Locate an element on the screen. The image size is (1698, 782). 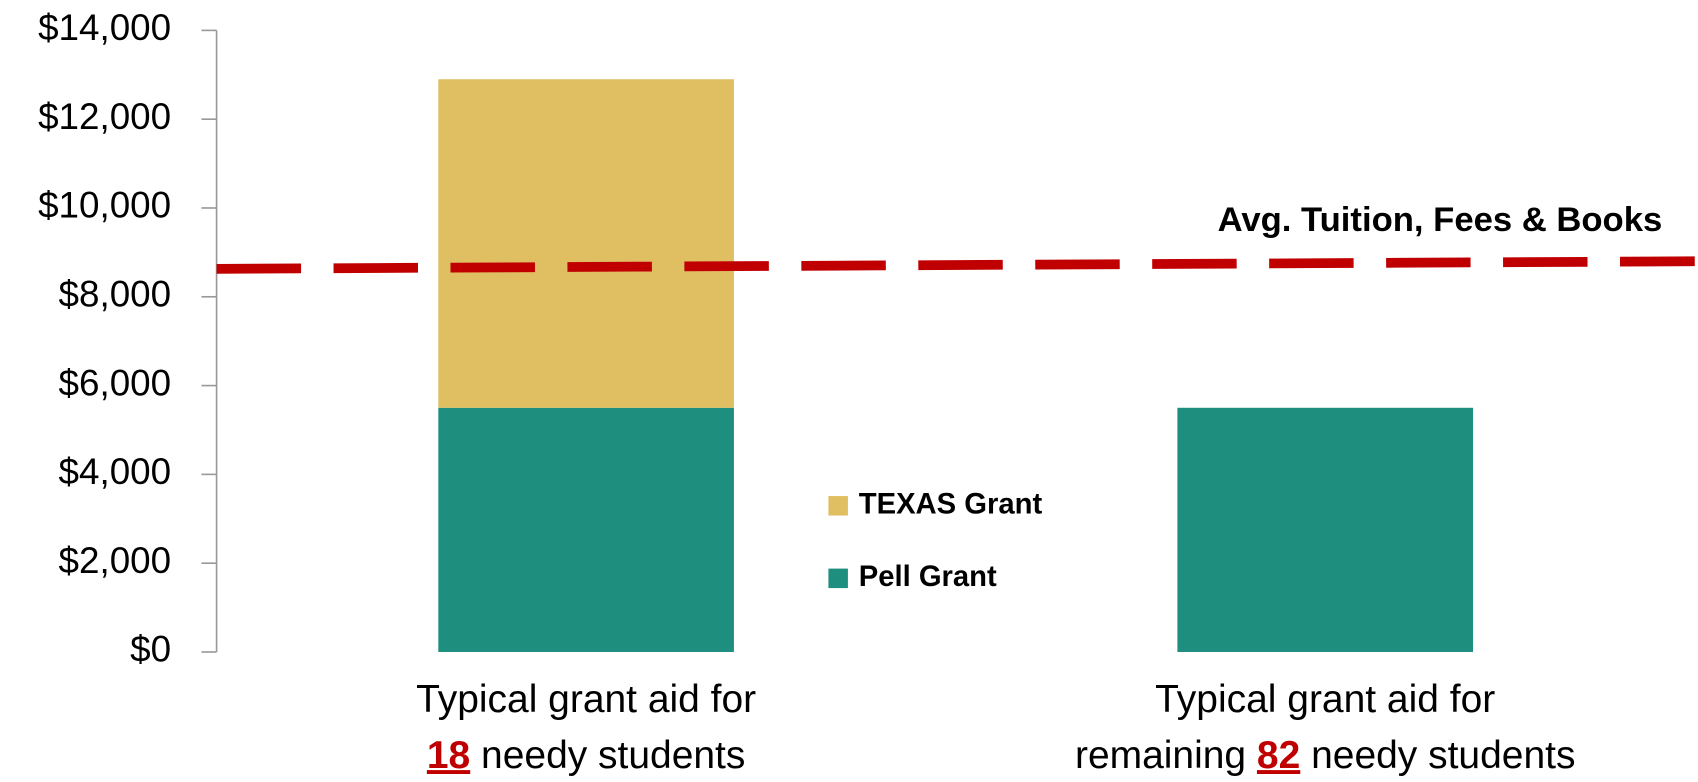
y-tick-label: $10,000 is located at coordinates (104, 205).